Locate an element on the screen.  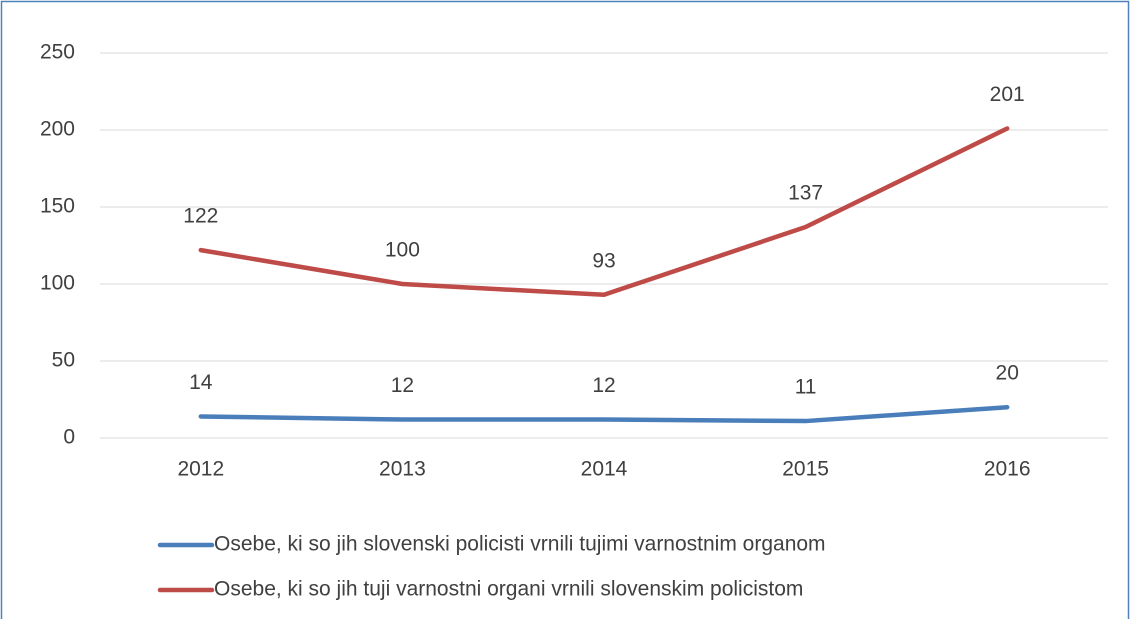
y-tick-label: 0 is located at coordinates (69, 437).